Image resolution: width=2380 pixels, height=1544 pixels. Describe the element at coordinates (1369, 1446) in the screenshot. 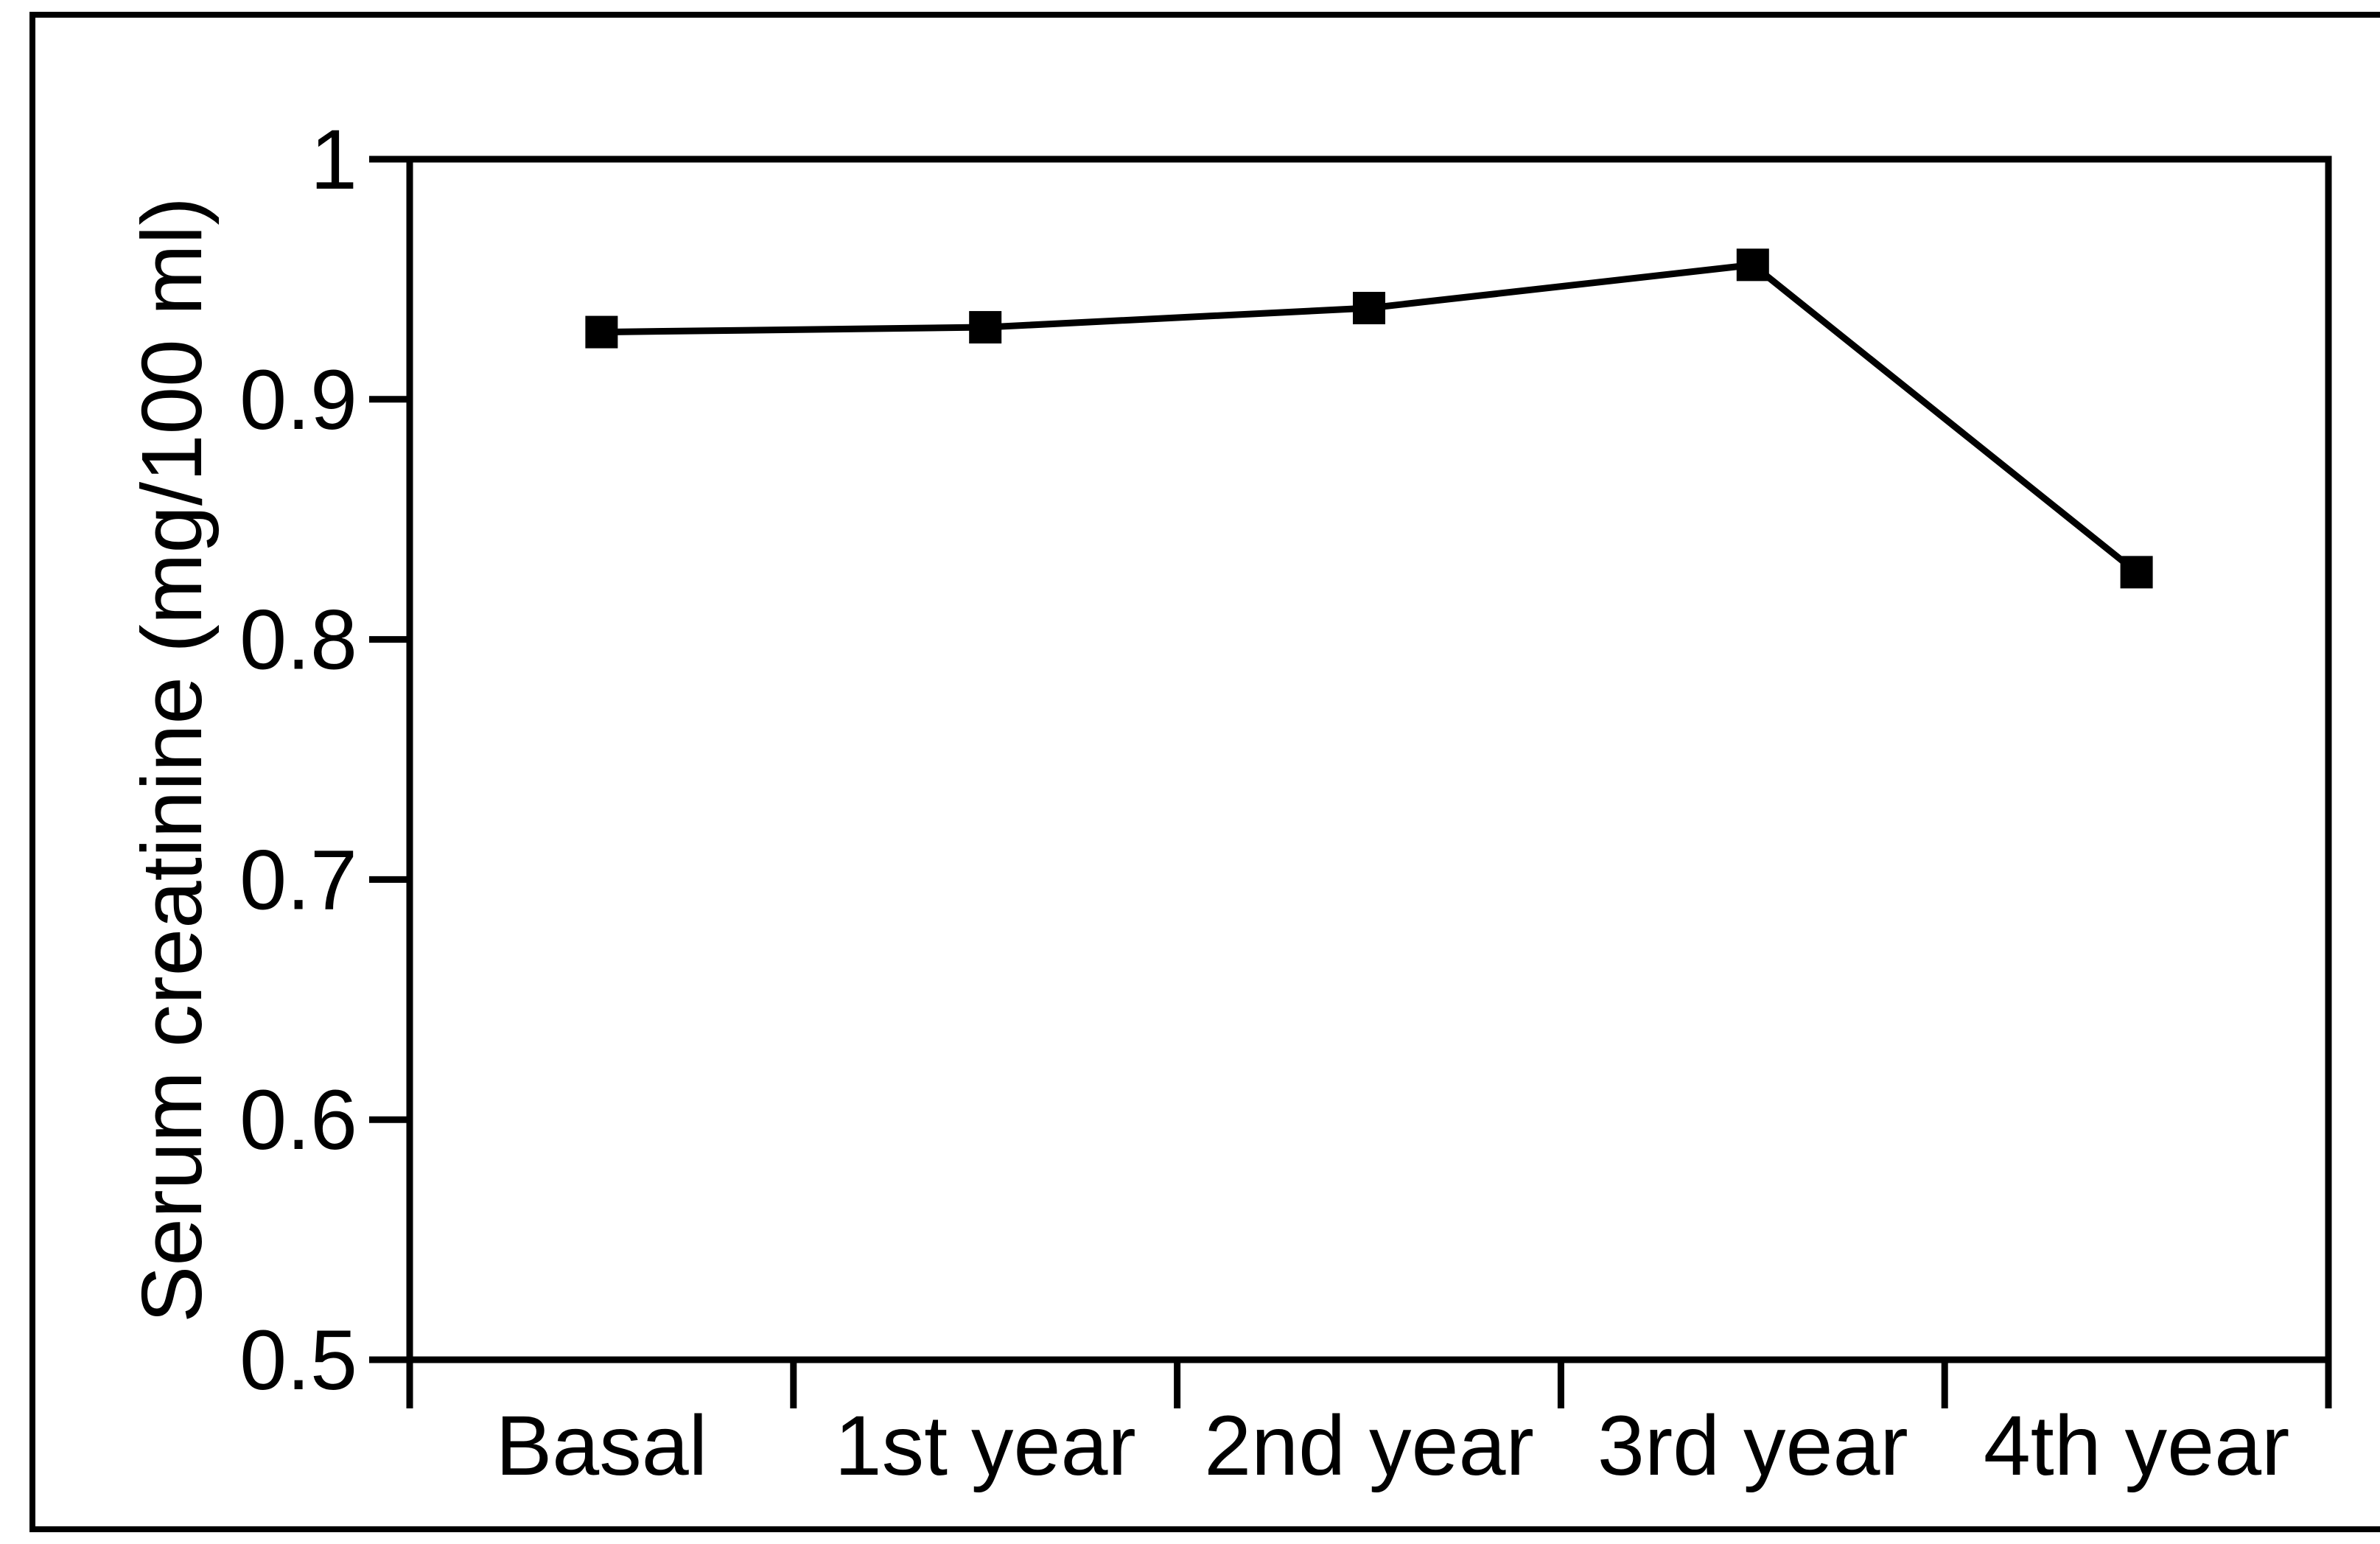

I see `x-tick-label: 2nd year` at that location.